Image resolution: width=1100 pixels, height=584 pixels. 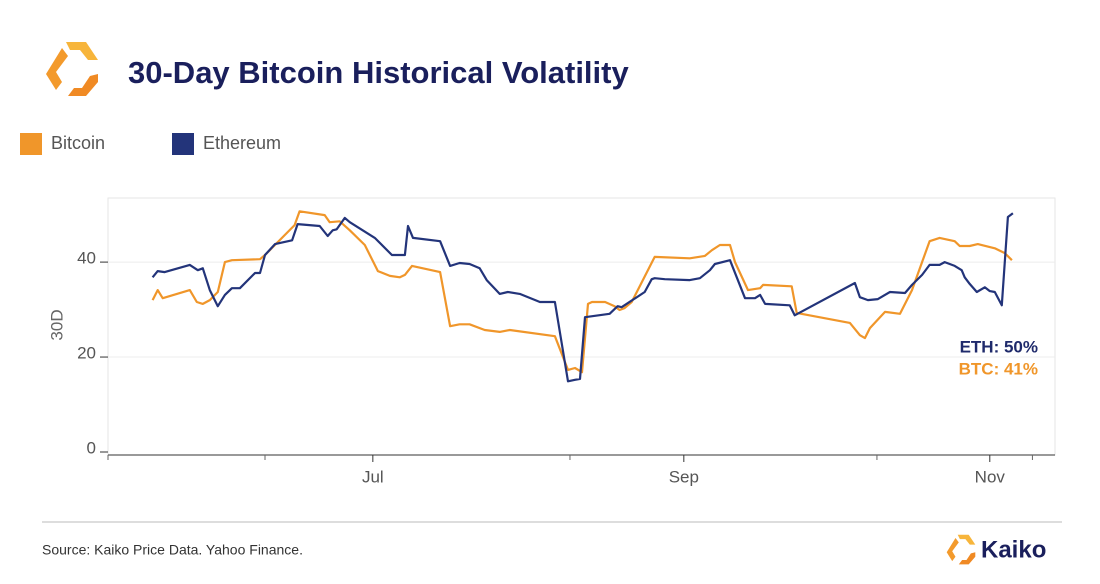 What do you see at coordinates (373, 476) in the screenshot?
I see `x-tick-label: Jul` at bounding box center [373, 476].